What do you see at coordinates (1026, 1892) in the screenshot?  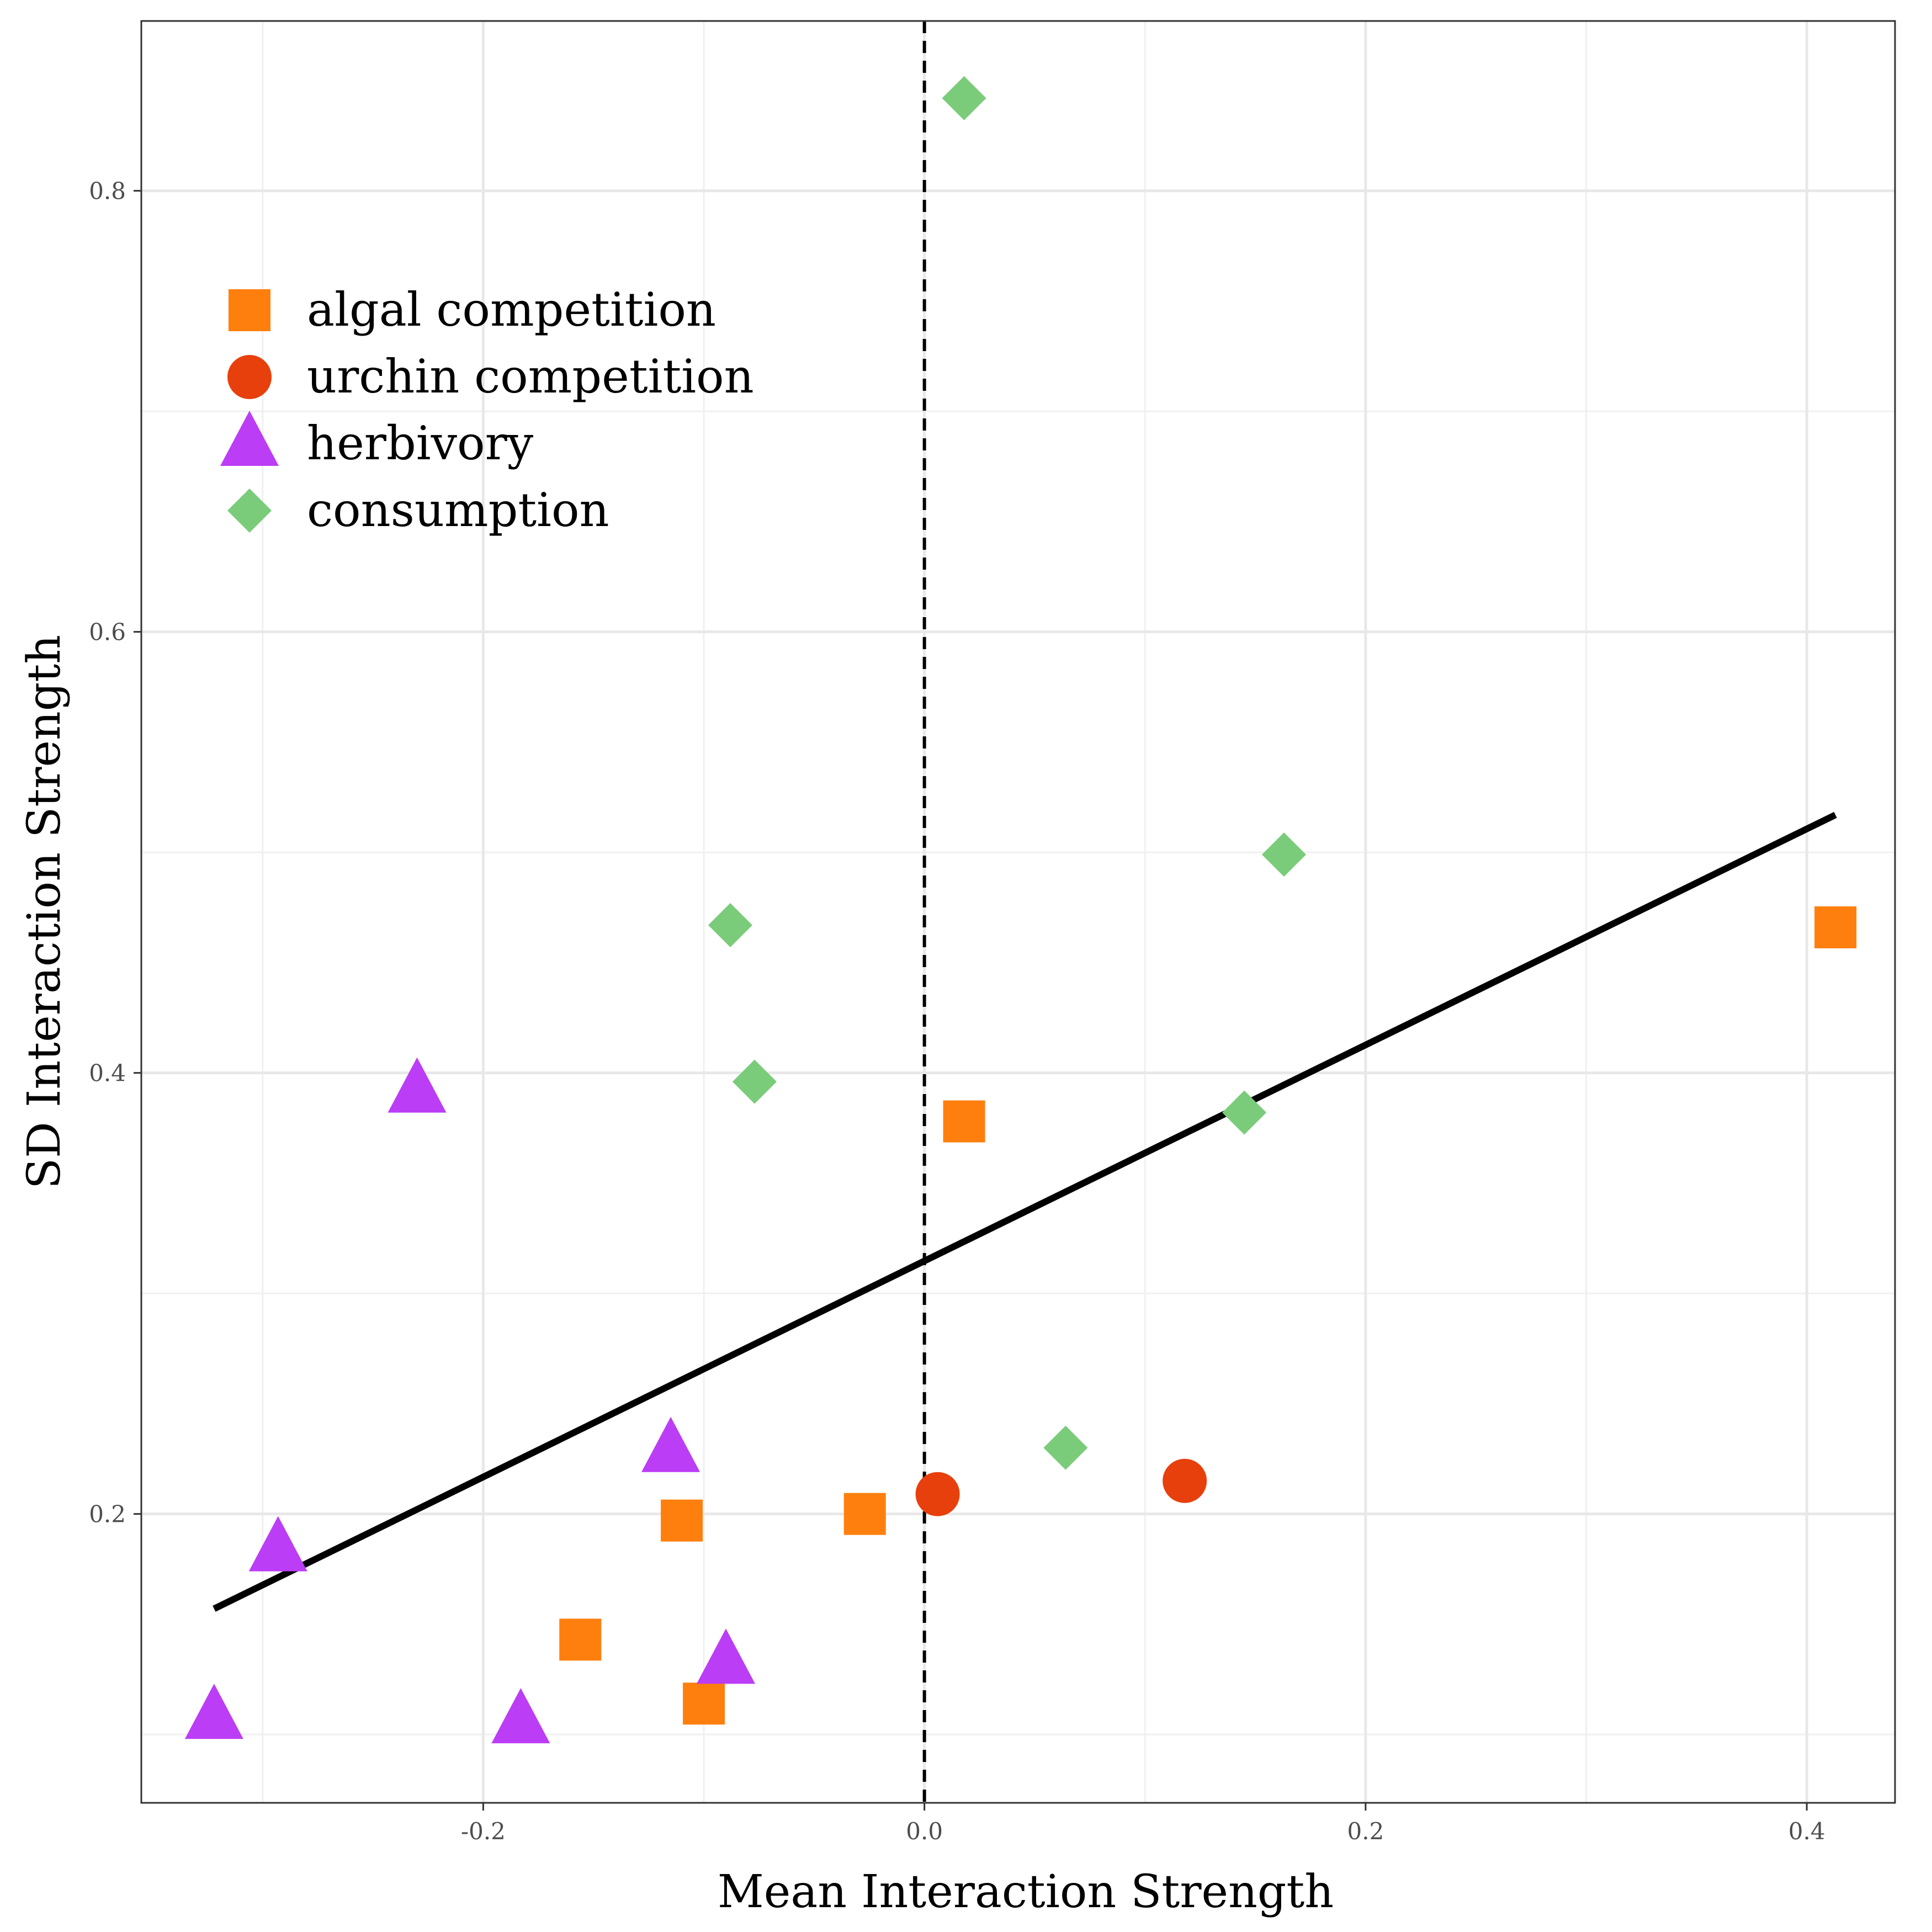 I see `x-axis-title: Mean Interaction Strength` at bounding box center [1026, 1892].